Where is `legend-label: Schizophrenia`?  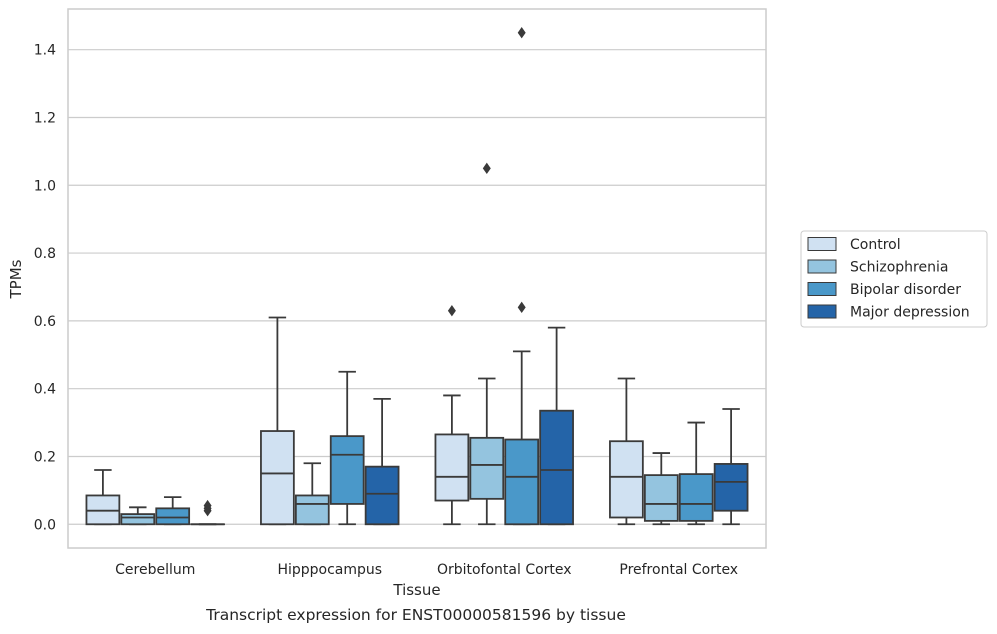
legend-label: Schizophrenia is located at coordinates (899, 268).